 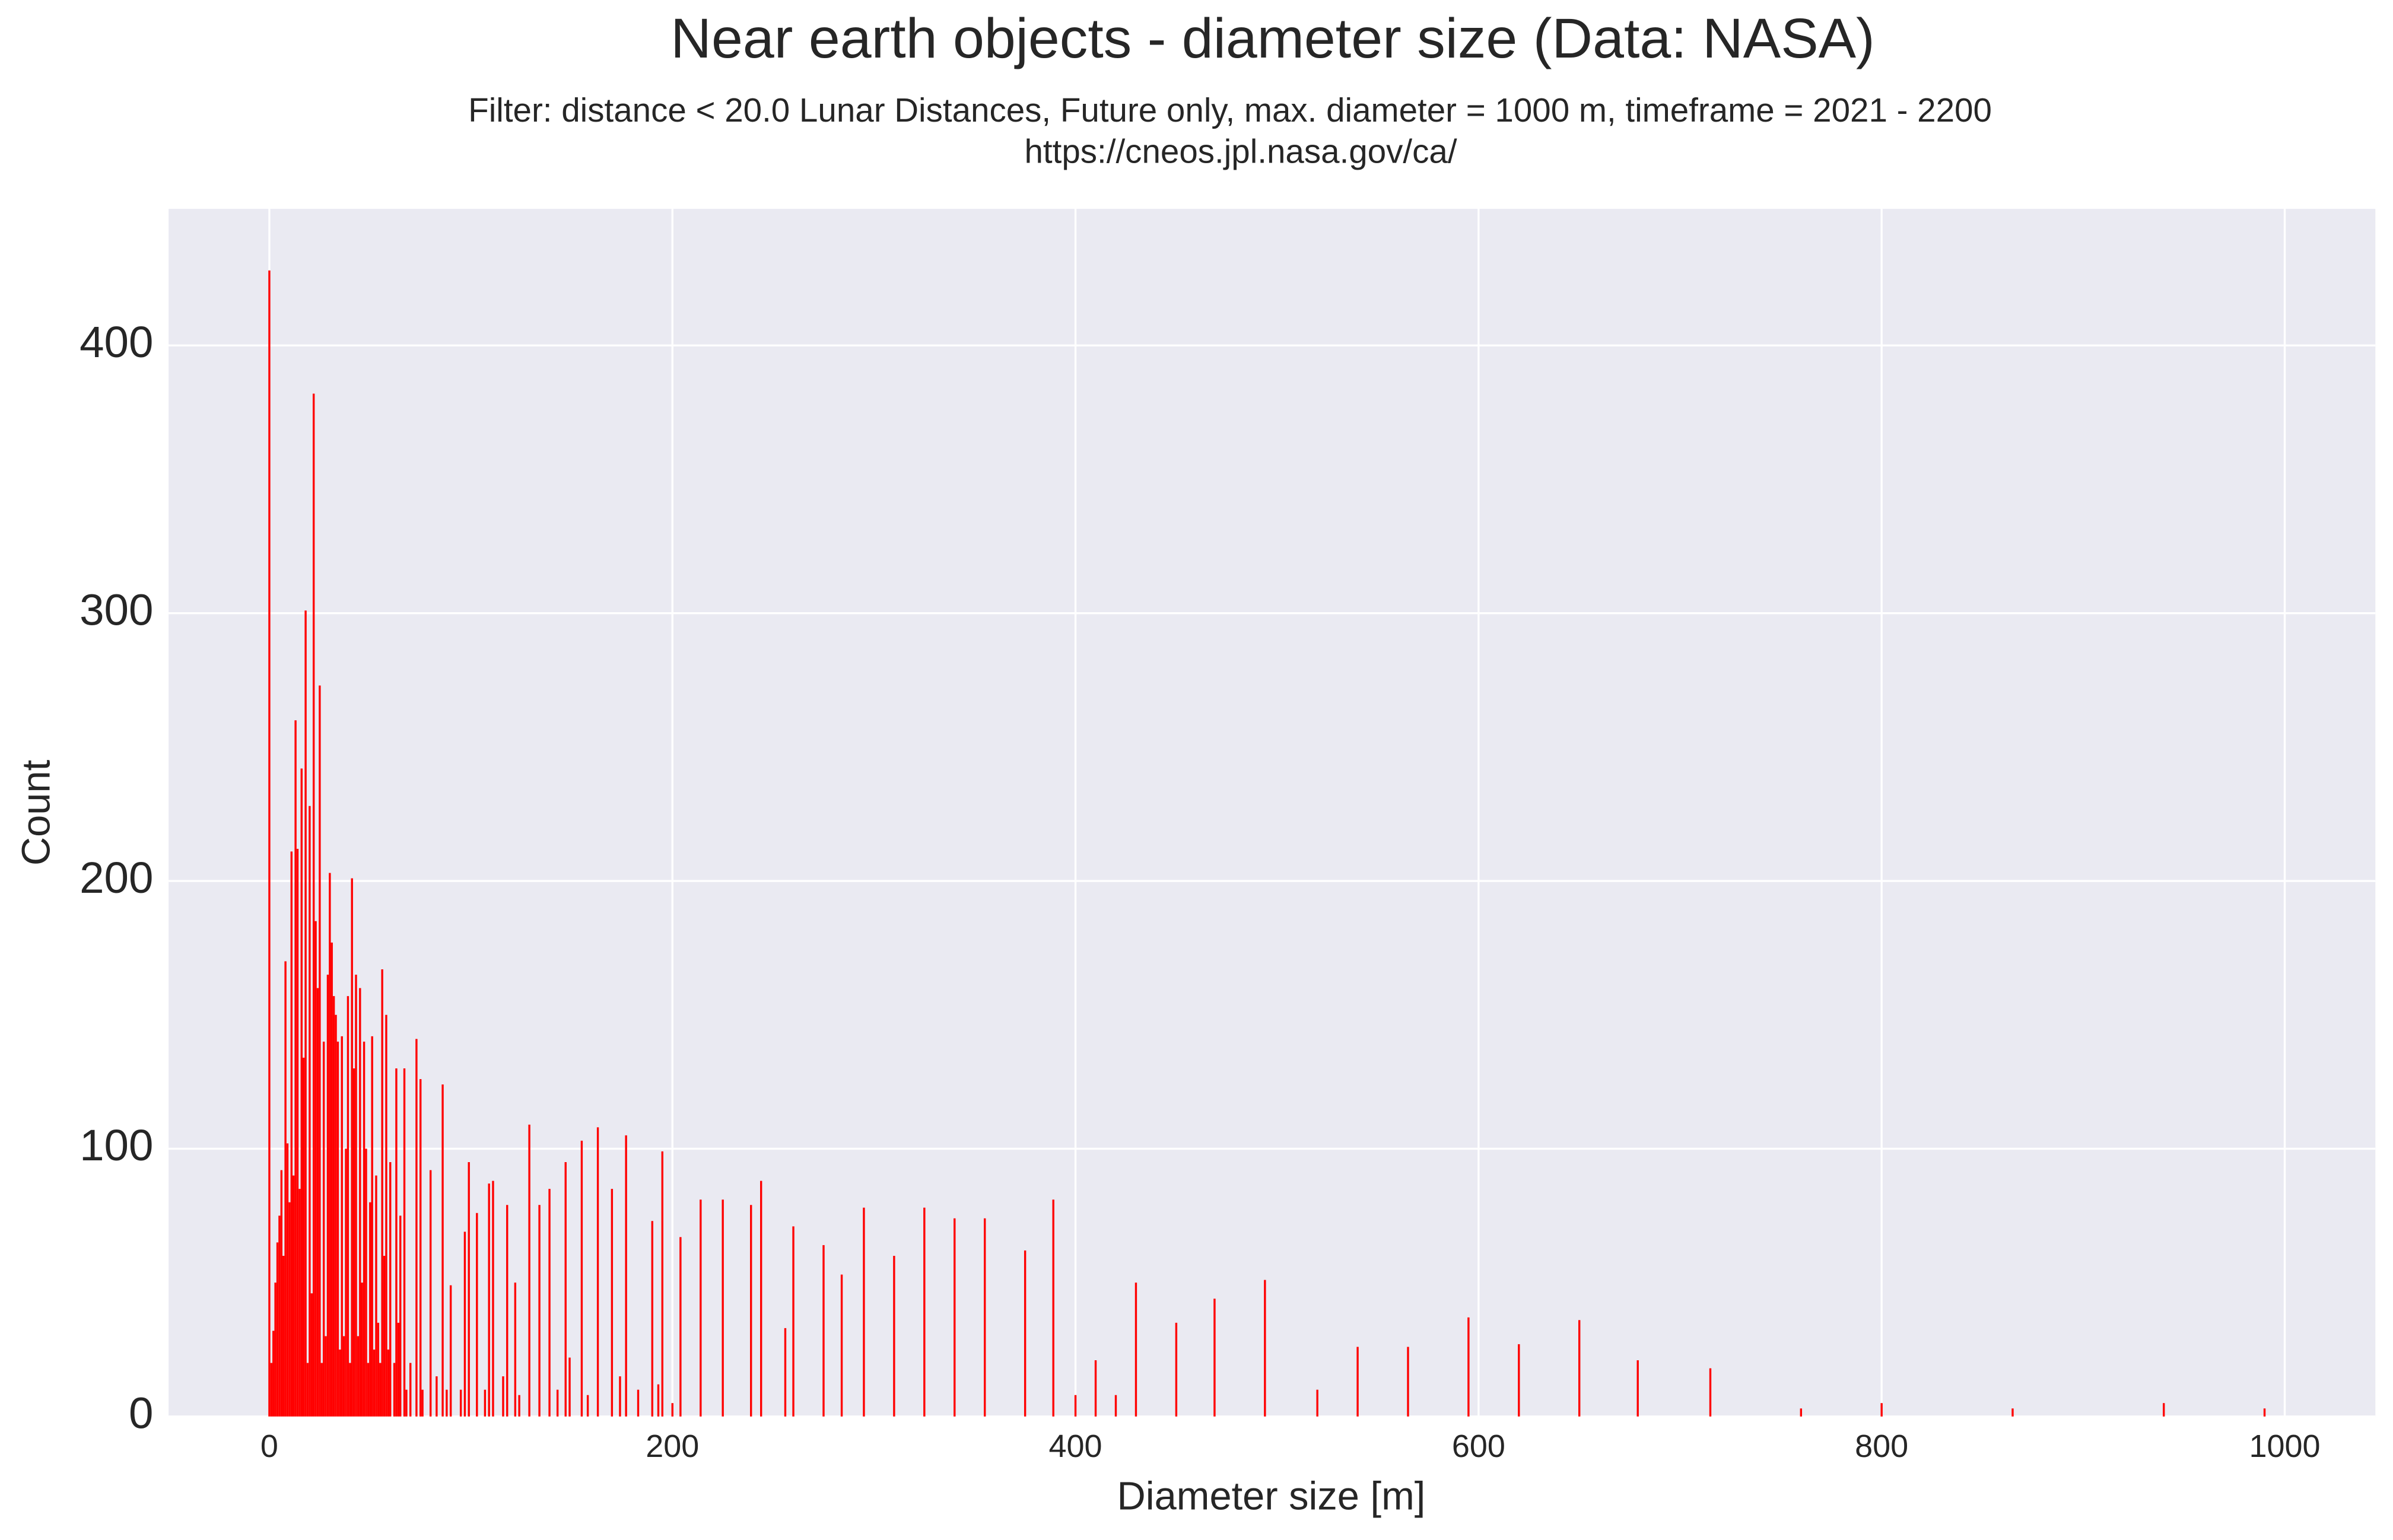 What do you see at coordinates (2284, 1446) in the screenshot?
I see `x-tick-label: 1000` at bounding box center [2284, 1446].